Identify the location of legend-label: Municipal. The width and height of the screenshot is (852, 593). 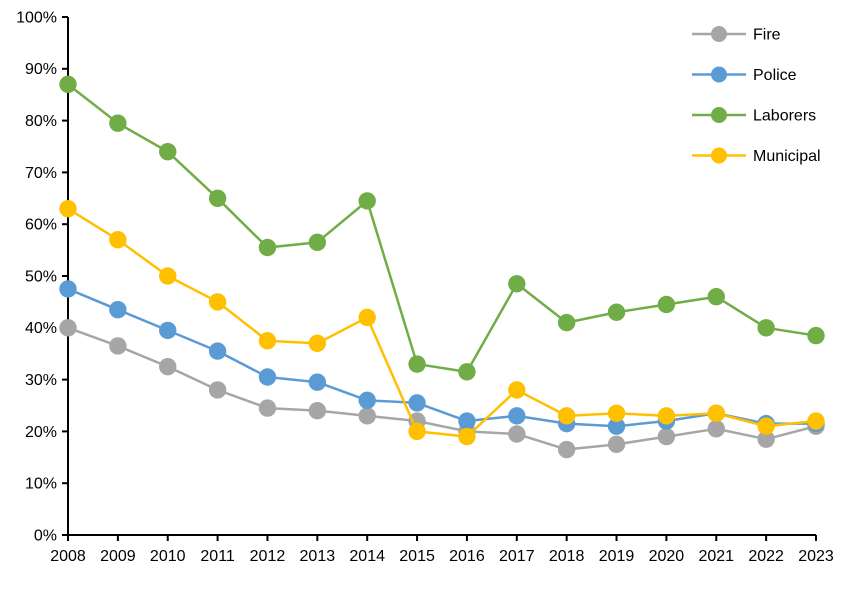
(787, 156).